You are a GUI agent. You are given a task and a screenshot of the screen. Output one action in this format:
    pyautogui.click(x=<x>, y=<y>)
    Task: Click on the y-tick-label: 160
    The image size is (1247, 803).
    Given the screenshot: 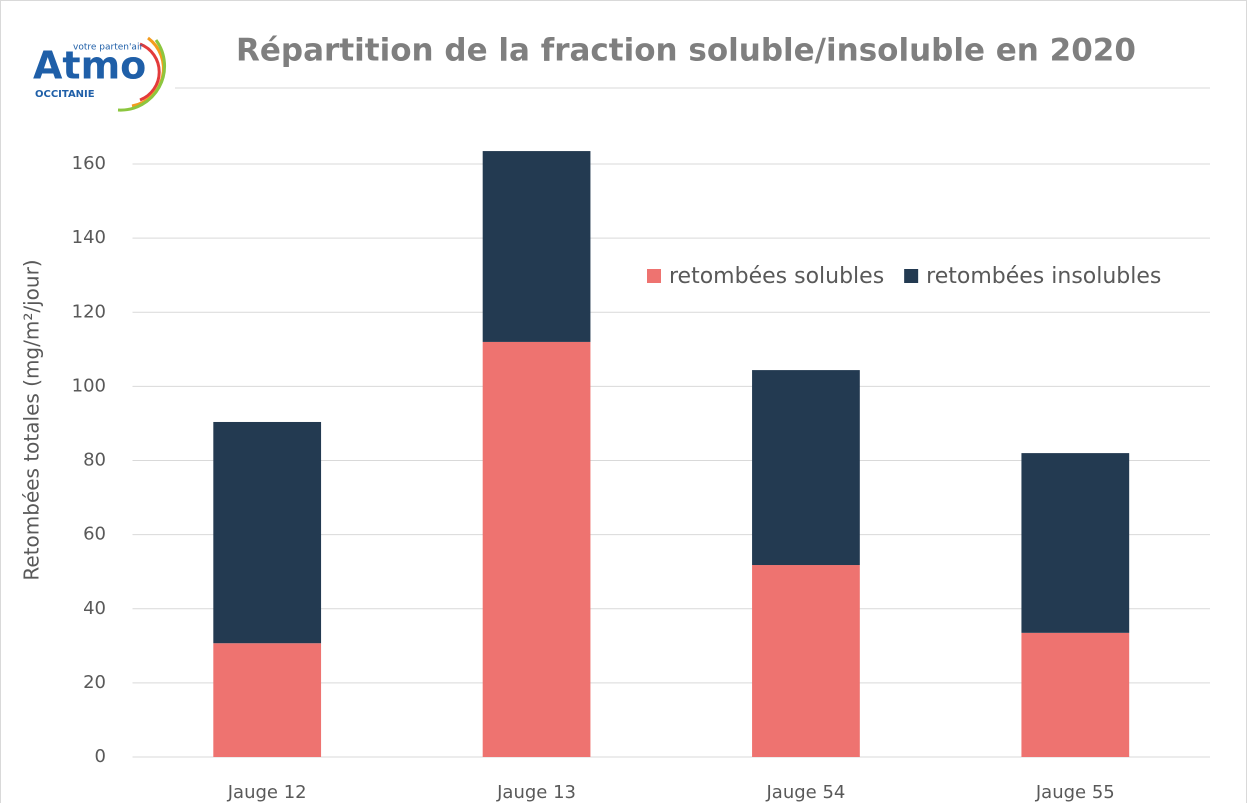 What is the action you would take?
    pyautogui.click(x=89, y=163)
    